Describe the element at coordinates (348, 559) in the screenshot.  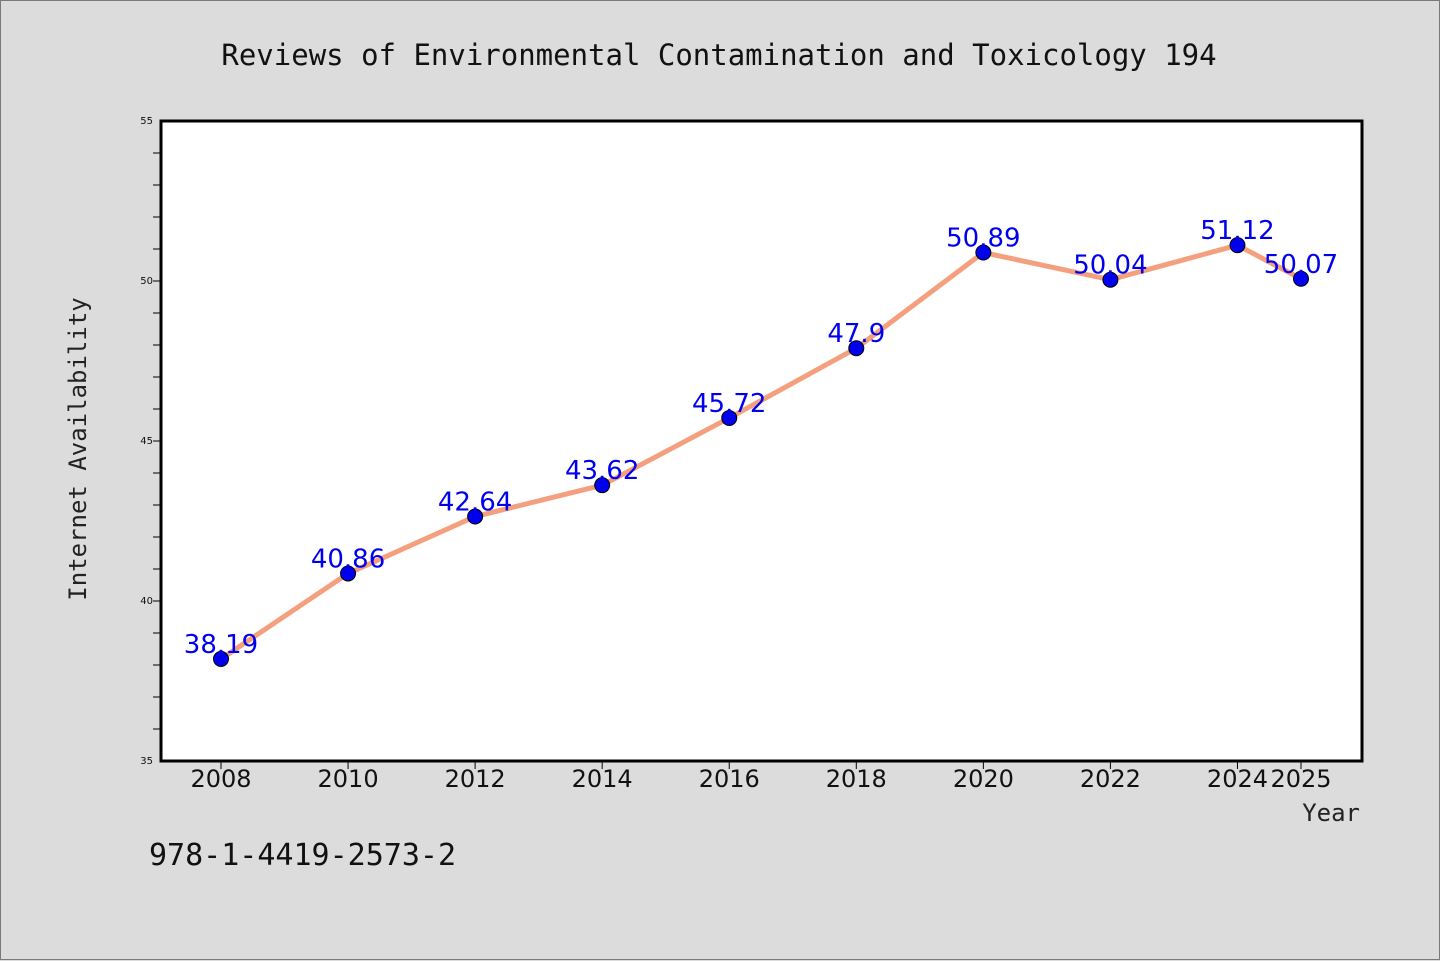
I see `data-label: 40.86` at that location.